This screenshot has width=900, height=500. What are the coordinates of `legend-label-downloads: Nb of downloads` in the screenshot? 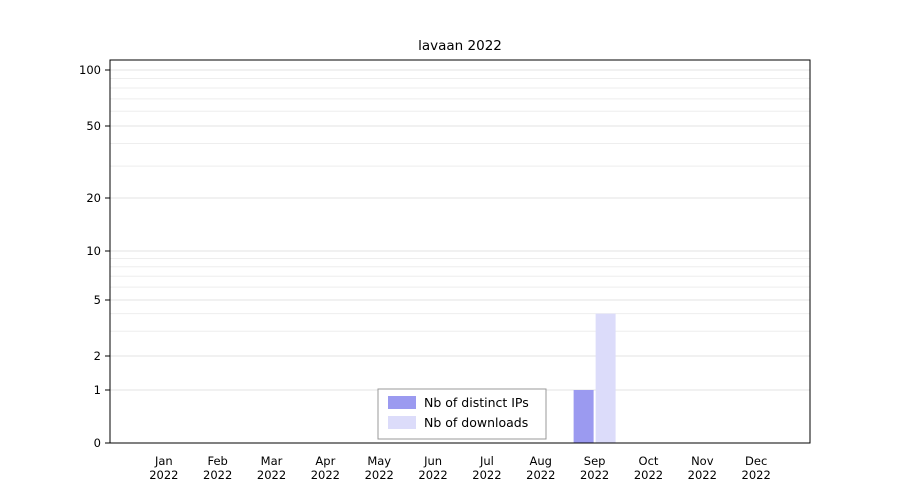 It's located at (476, 422).